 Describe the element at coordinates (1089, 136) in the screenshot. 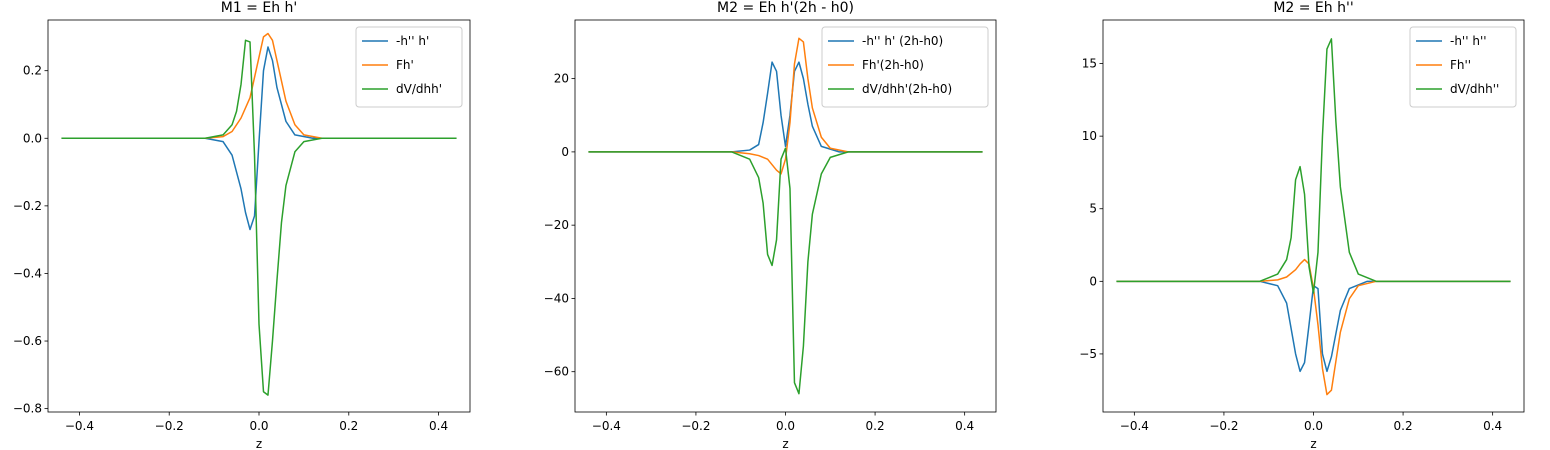

I see `y-tick-label: 10` at that location.